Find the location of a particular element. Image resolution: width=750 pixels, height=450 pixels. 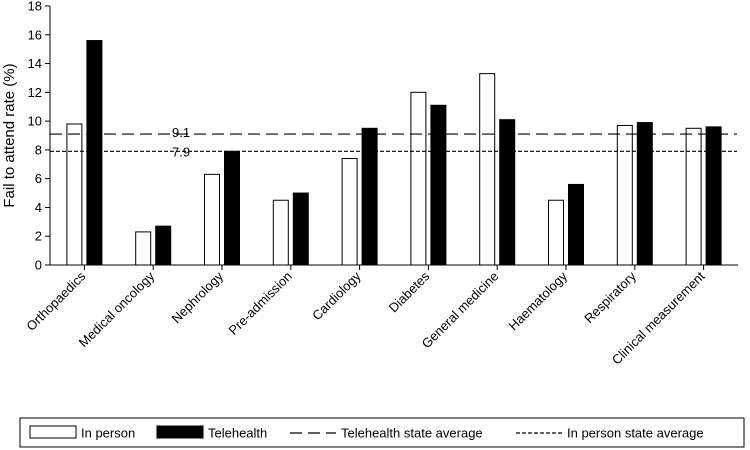

y-tick-label: 4 is located at coordinates (38, 207).